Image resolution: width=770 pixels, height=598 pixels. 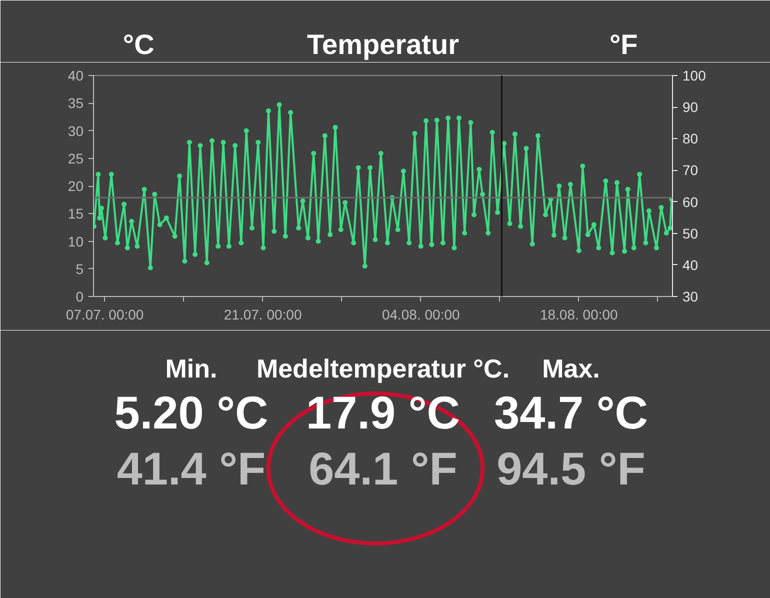 I want to click on text: Medeltemperatur °C., so click(x=383, y=369).